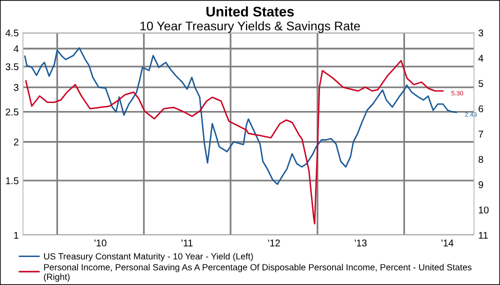  Describe the element at coordinates (187, 243) in the screenshot. I see `x-tick-label: '11` at that location.